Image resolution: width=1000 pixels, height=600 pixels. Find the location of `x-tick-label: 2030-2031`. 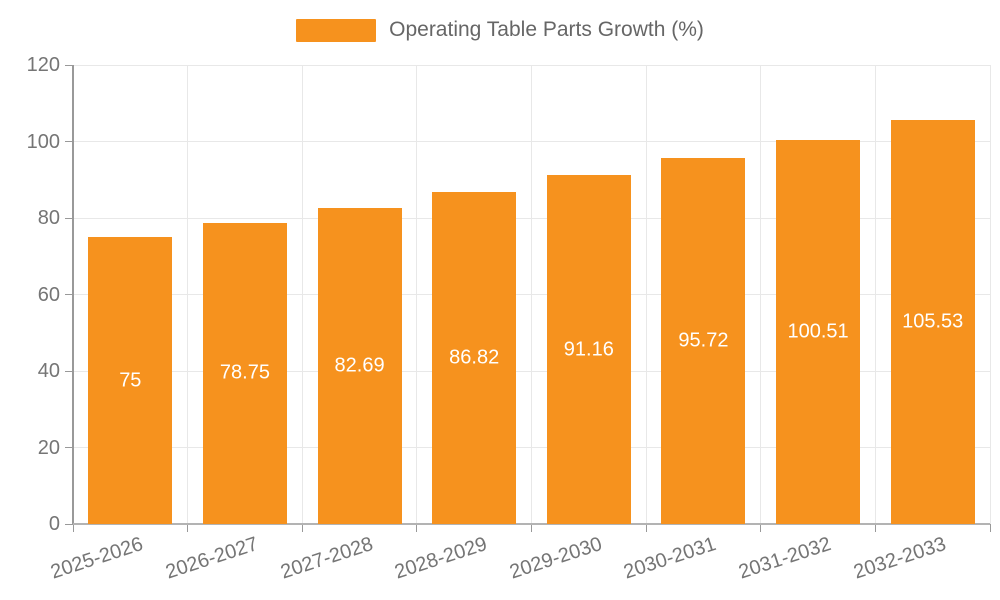

x-tick-label: 2030-2031 is located at coordinates (670, 558).